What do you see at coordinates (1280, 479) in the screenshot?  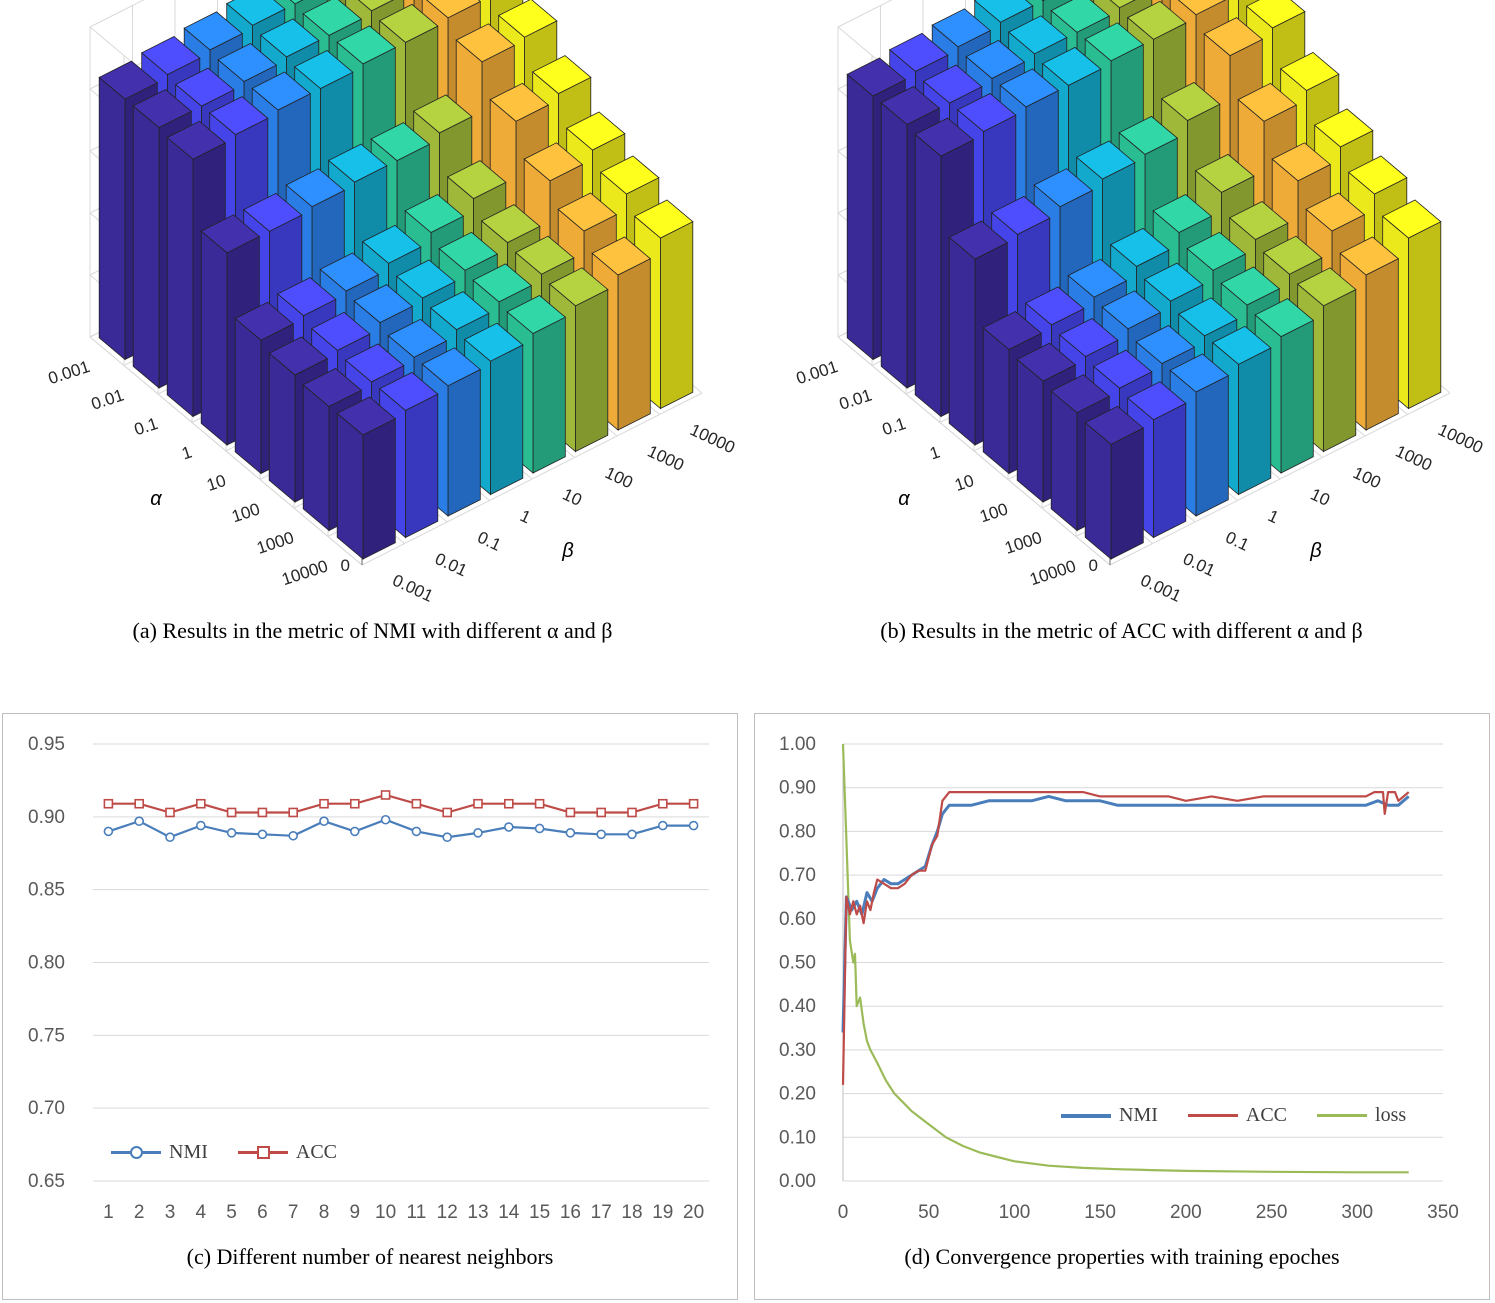 I see `grid-line` at bounding box center [1280, 479].